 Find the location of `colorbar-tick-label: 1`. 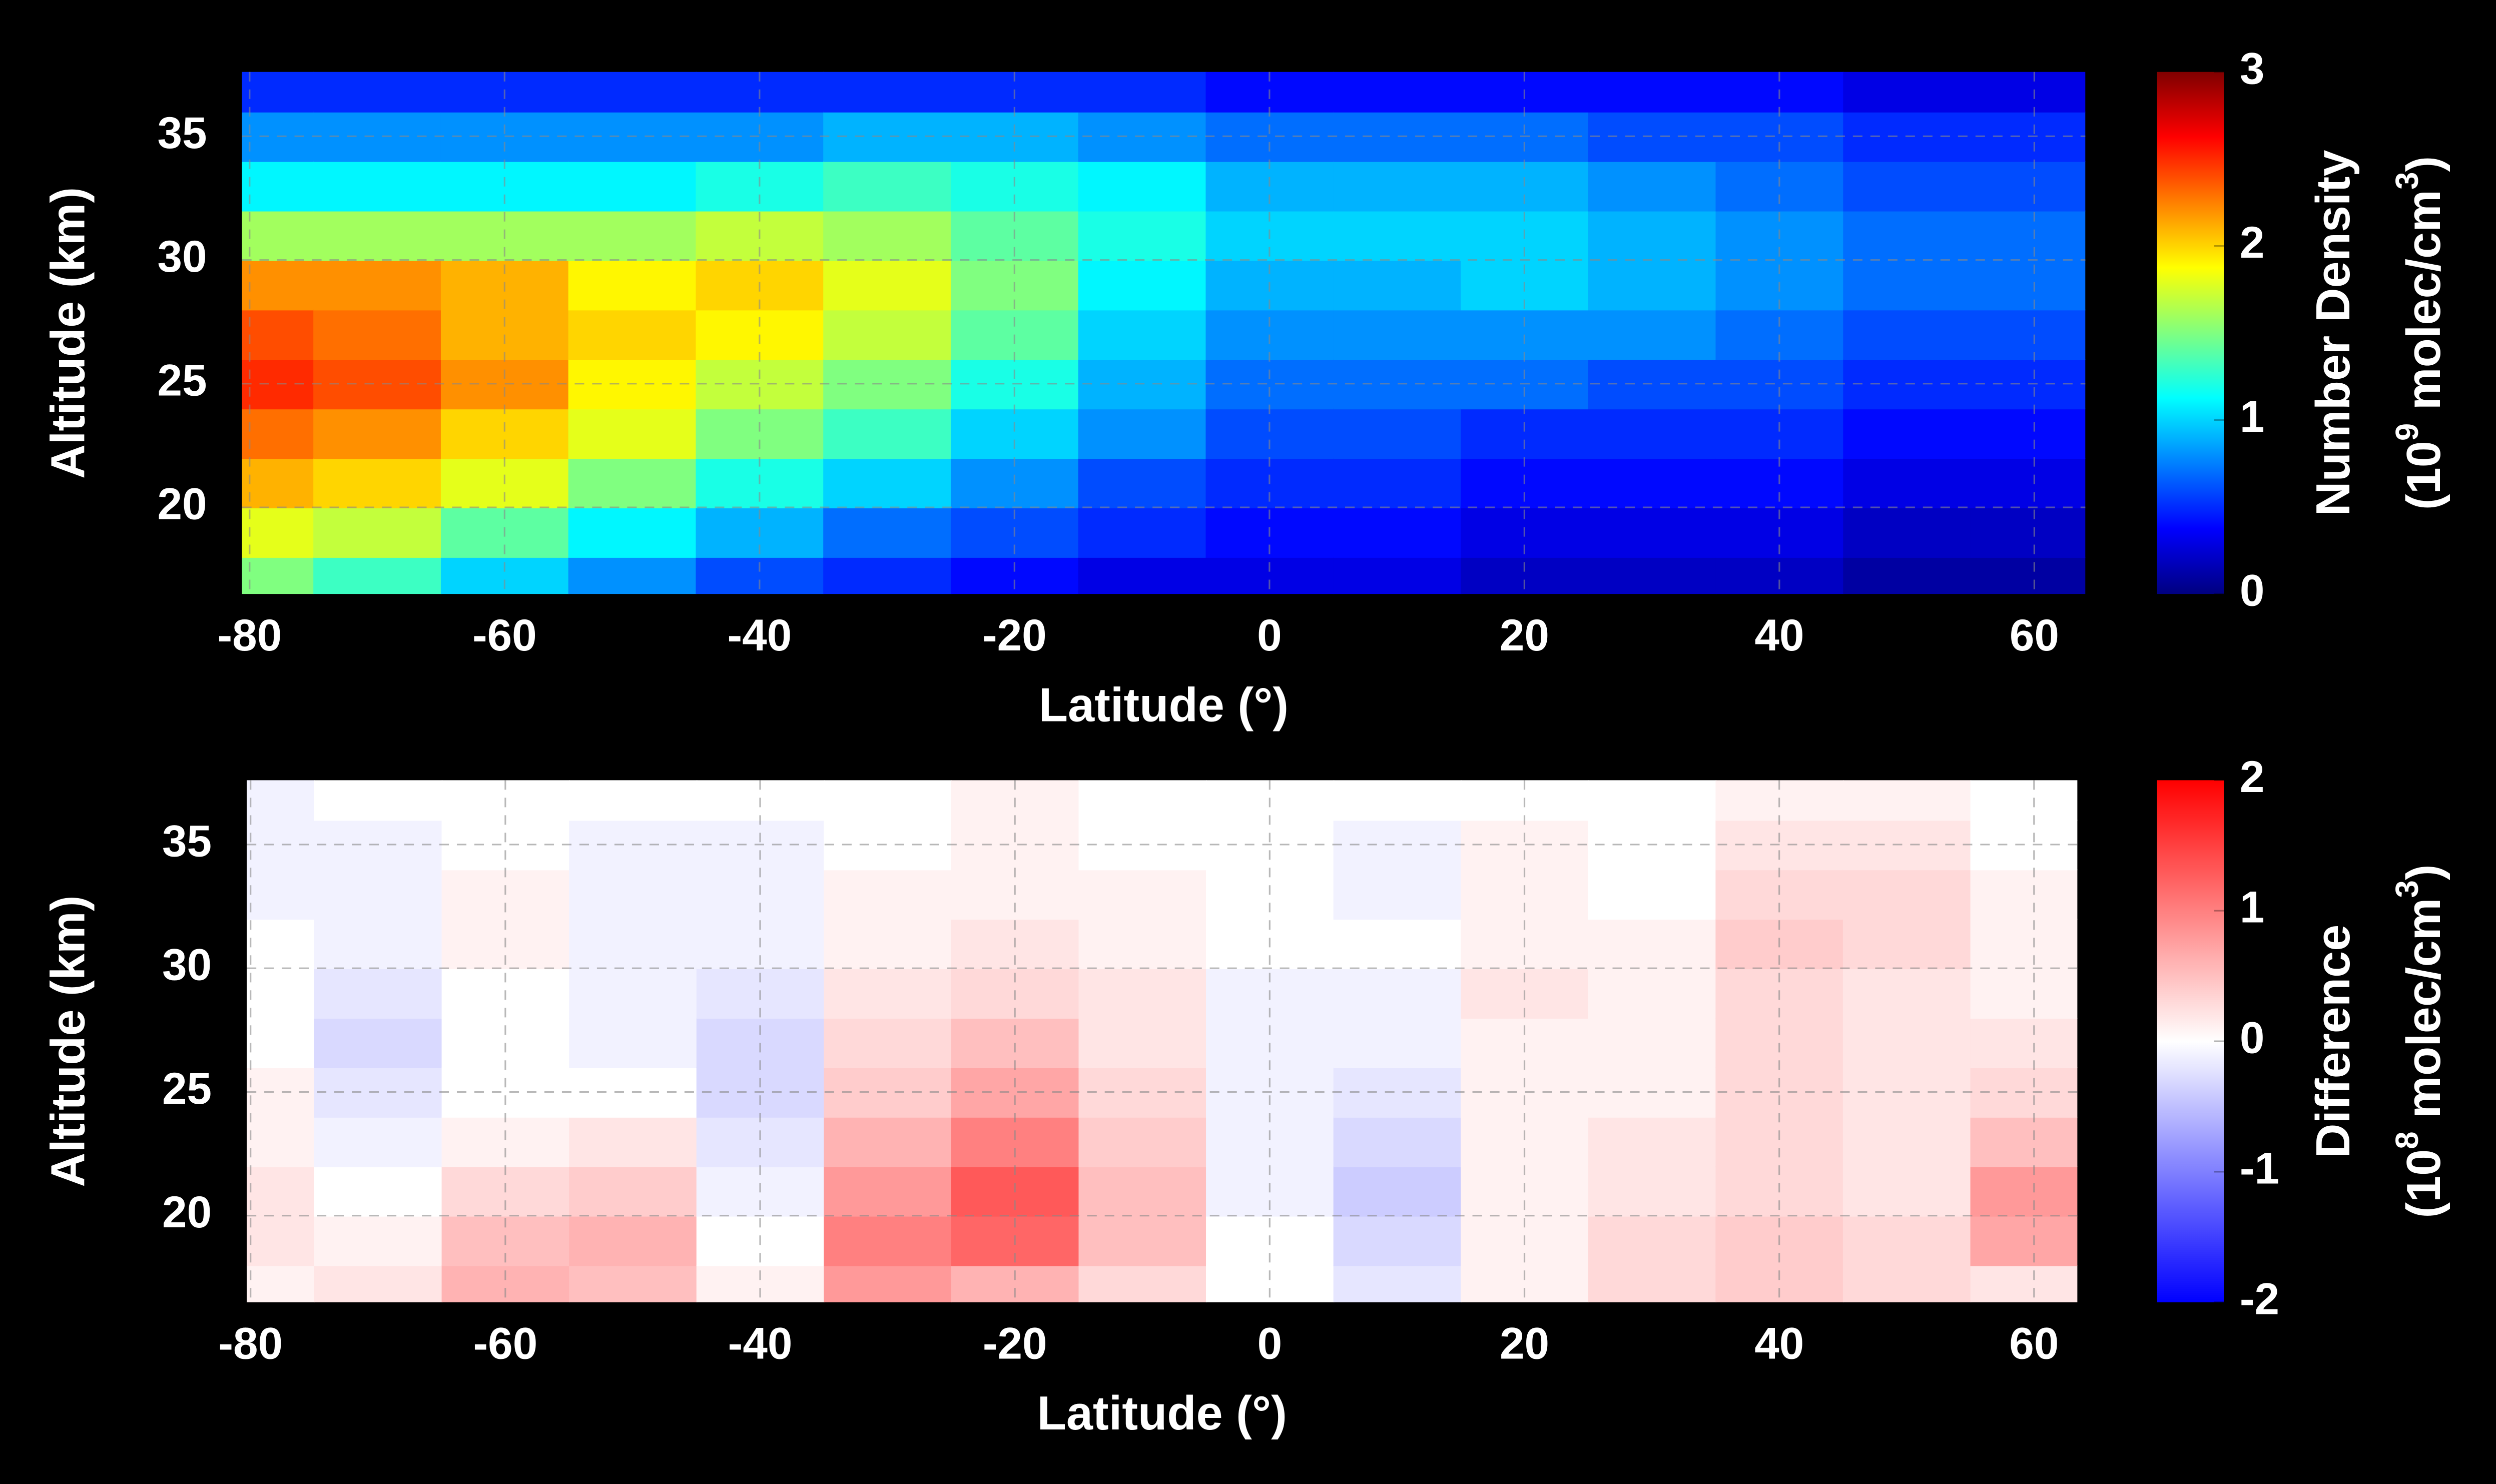

colorbar-tick-label: 1 is located at coordinates (2252, 416).